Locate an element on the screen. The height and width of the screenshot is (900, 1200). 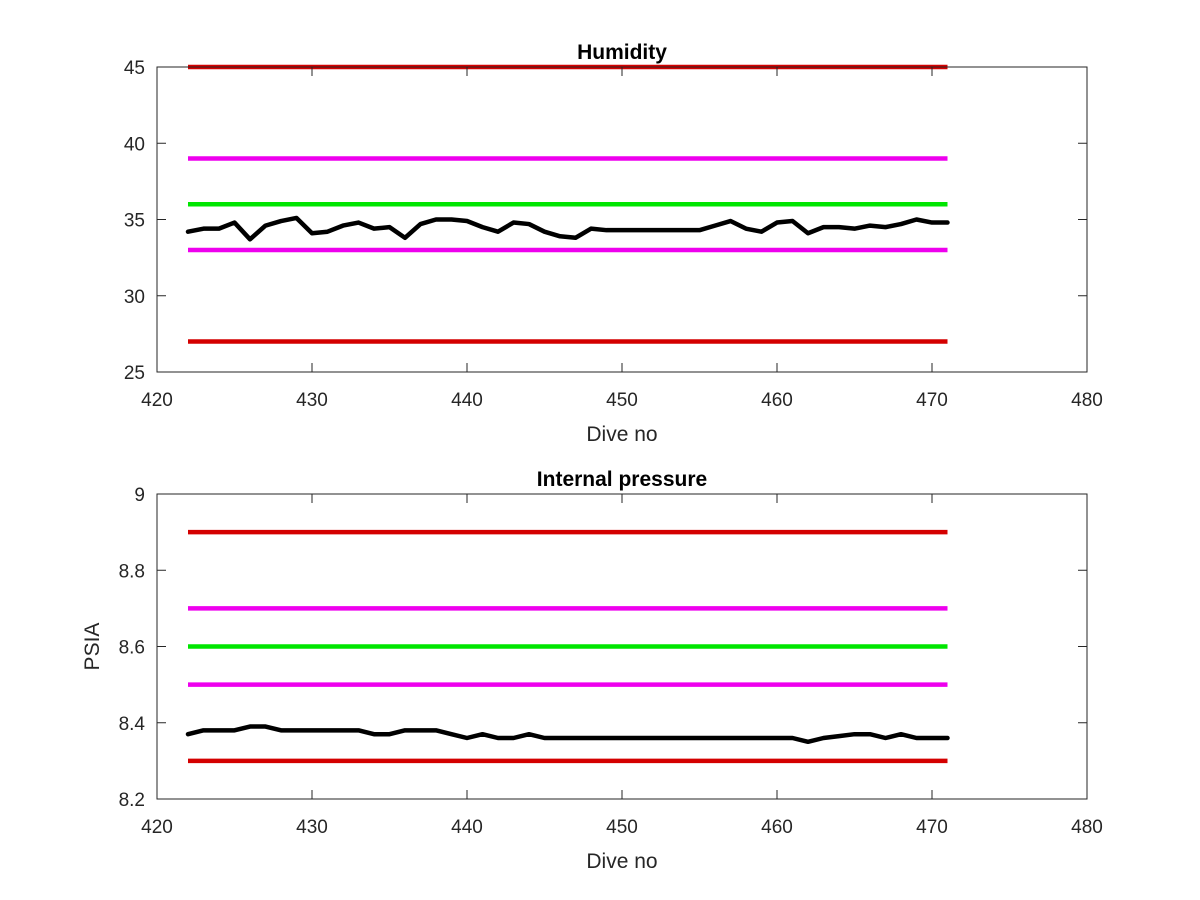
y-tick-label: 35 is located at coordinates (134, 221).